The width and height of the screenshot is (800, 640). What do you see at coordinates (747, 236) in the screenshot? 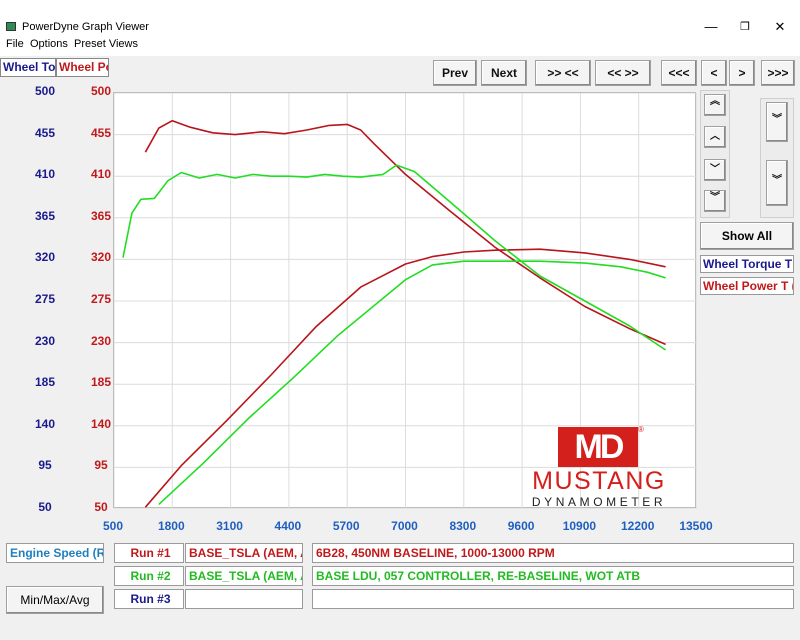
I see `show-all-button: Show All` at bounding box center [747, 236].